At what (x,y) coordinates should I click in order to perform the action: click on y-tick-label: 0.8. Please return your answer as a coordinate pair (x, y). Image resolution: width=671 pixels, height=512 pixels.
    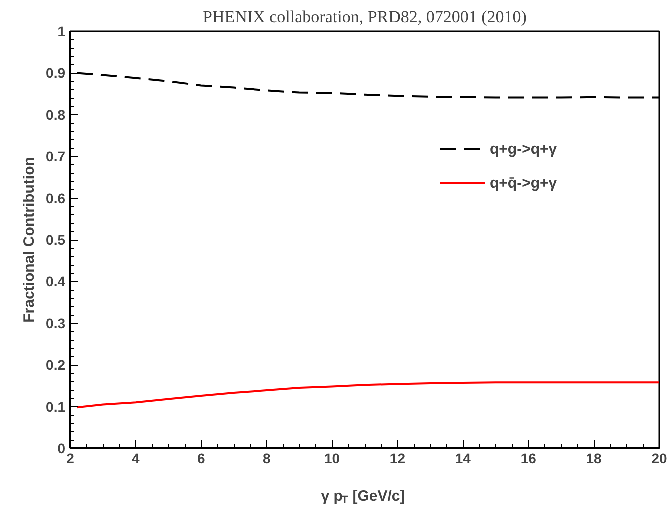
    Looking at the image, I should click on (56, 114).